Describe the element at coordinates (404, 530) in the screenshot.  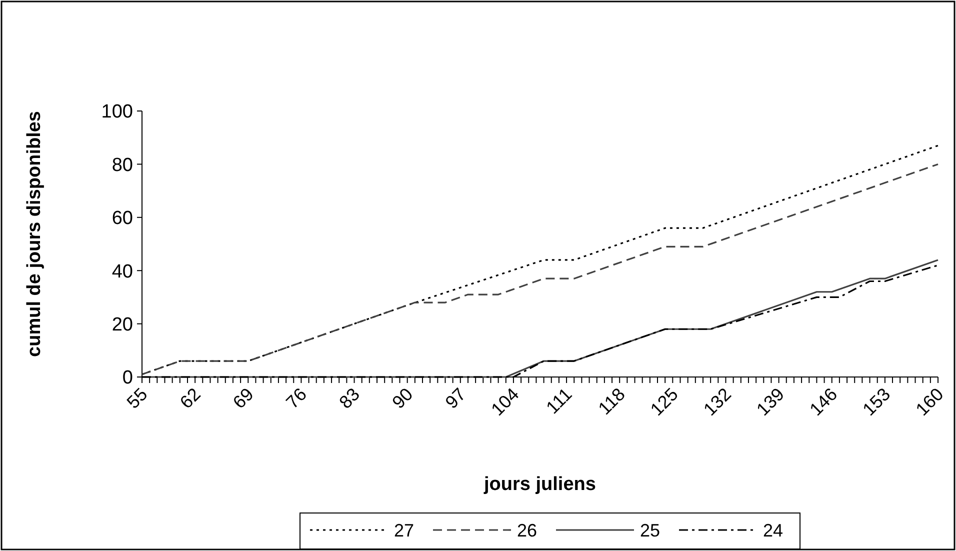
I see `legend-label: 27` at that location.